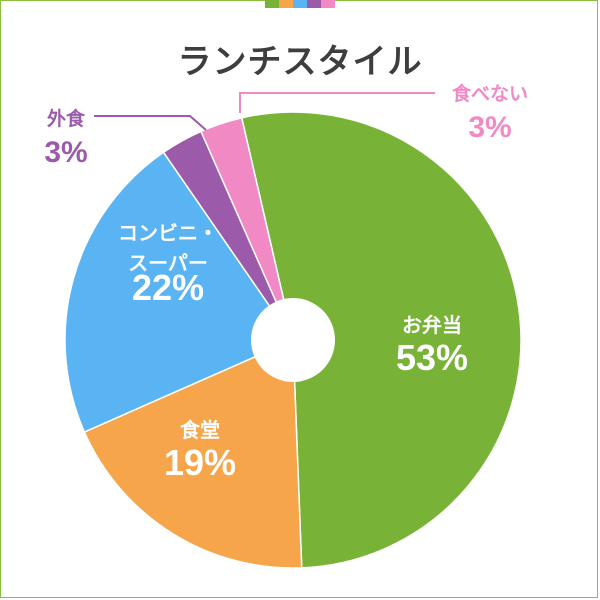  I want to click on color-tab, so click(300, 4).